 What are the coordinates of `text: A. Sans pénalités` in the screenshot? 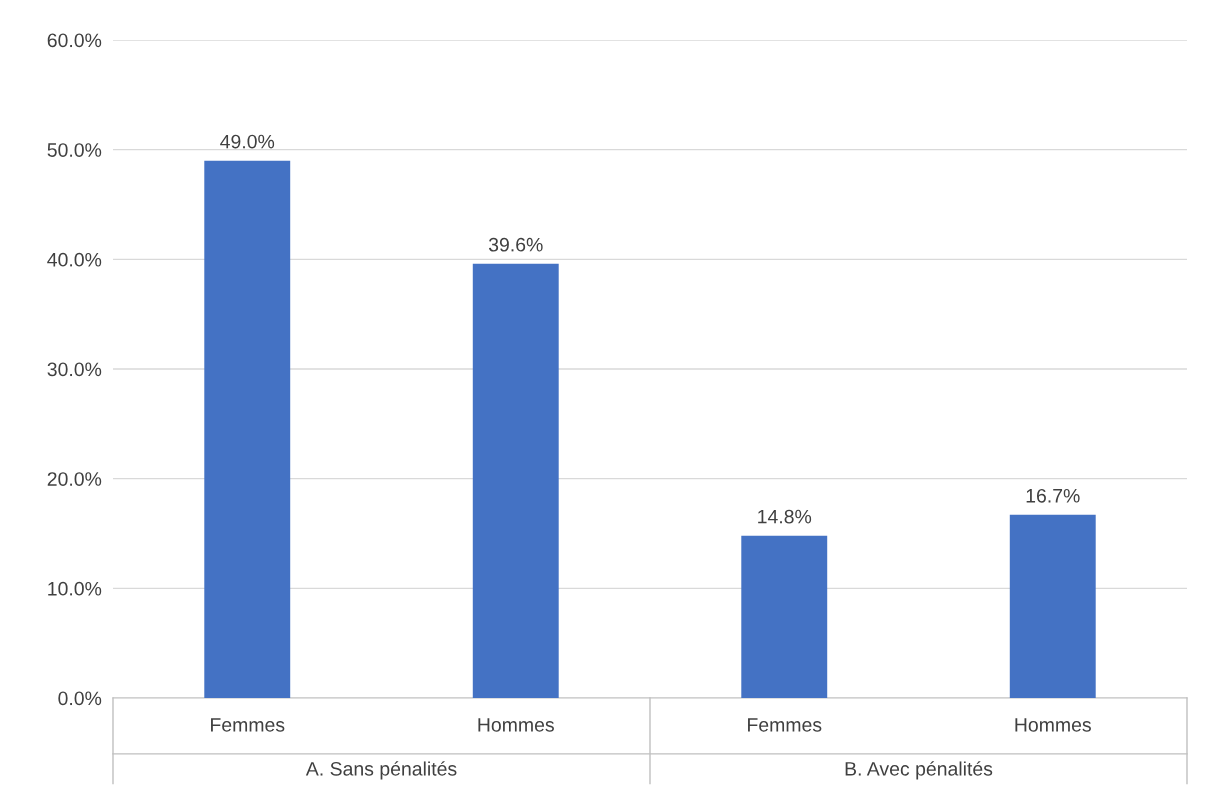 It's located at (381, 770).